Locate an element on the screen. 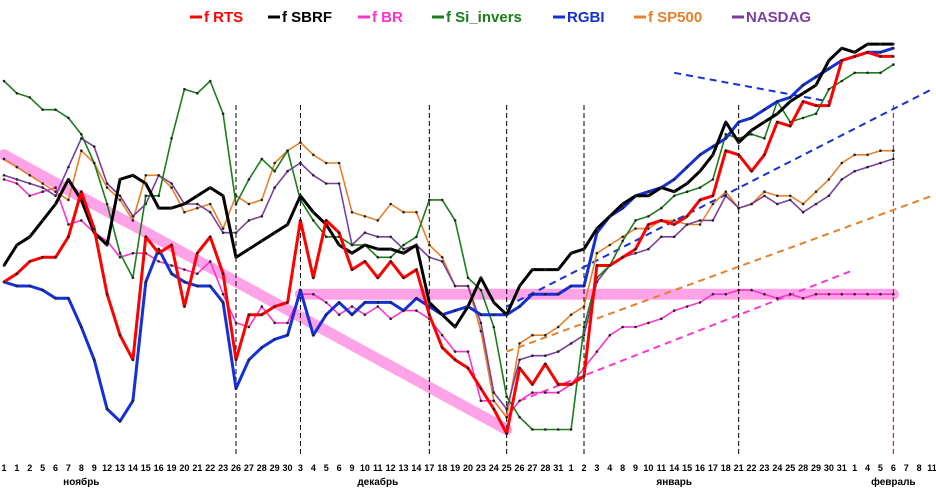  x-tick-label-3: 5 is located at coordinates (42, 468).